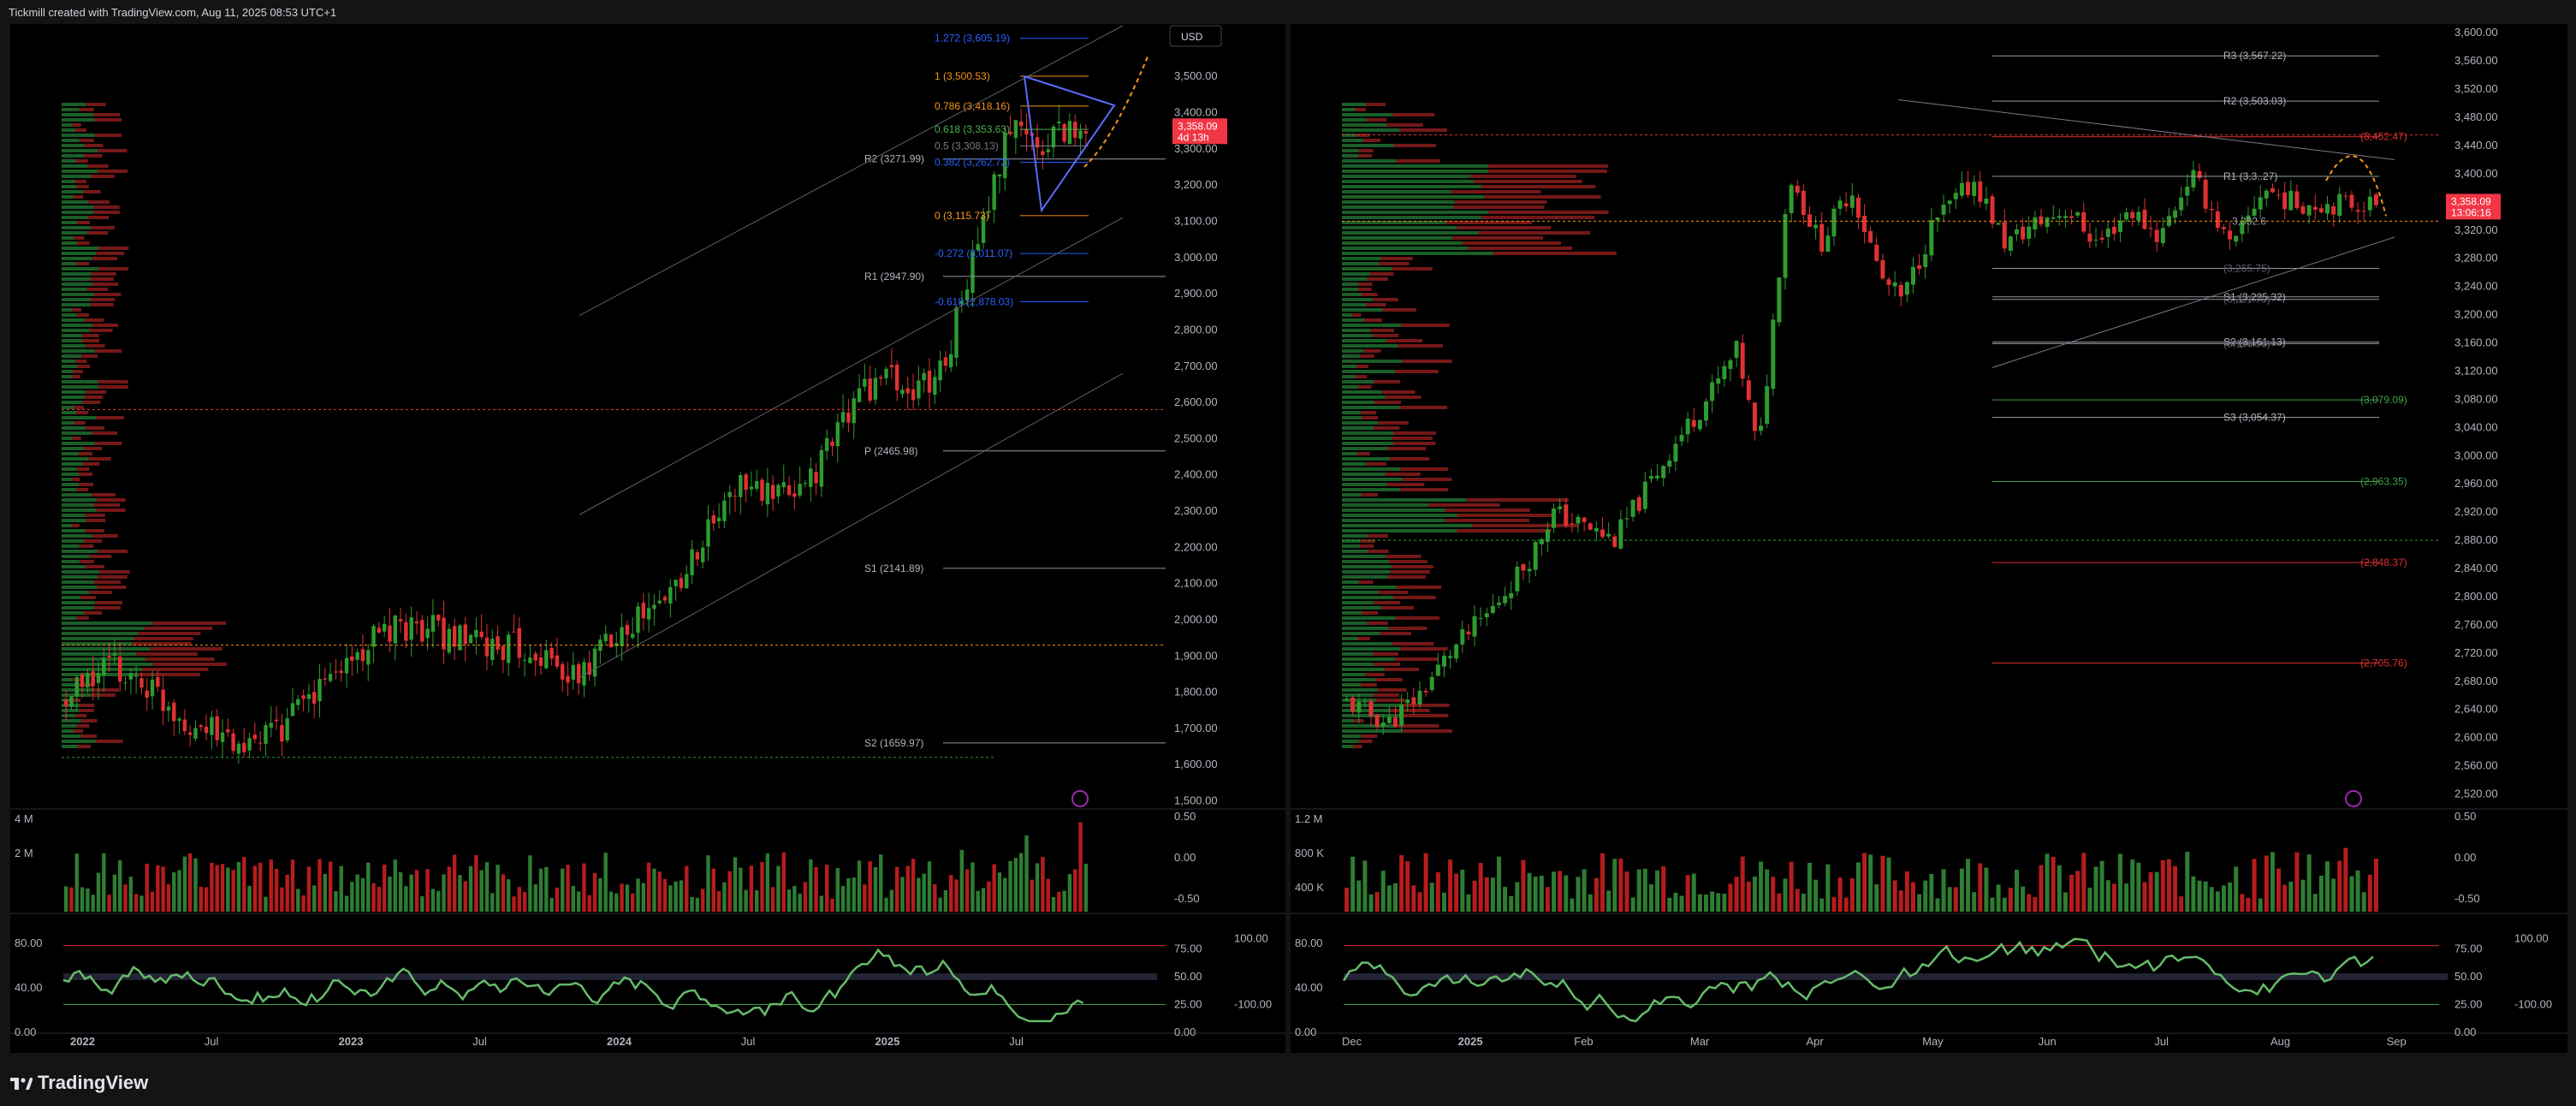 The width and height of the screenshot is (2576, 1106). Describe the element at coordinates (1196, 619) in the screenshot. I see `y-tick-label: 2,000.00` at that location.